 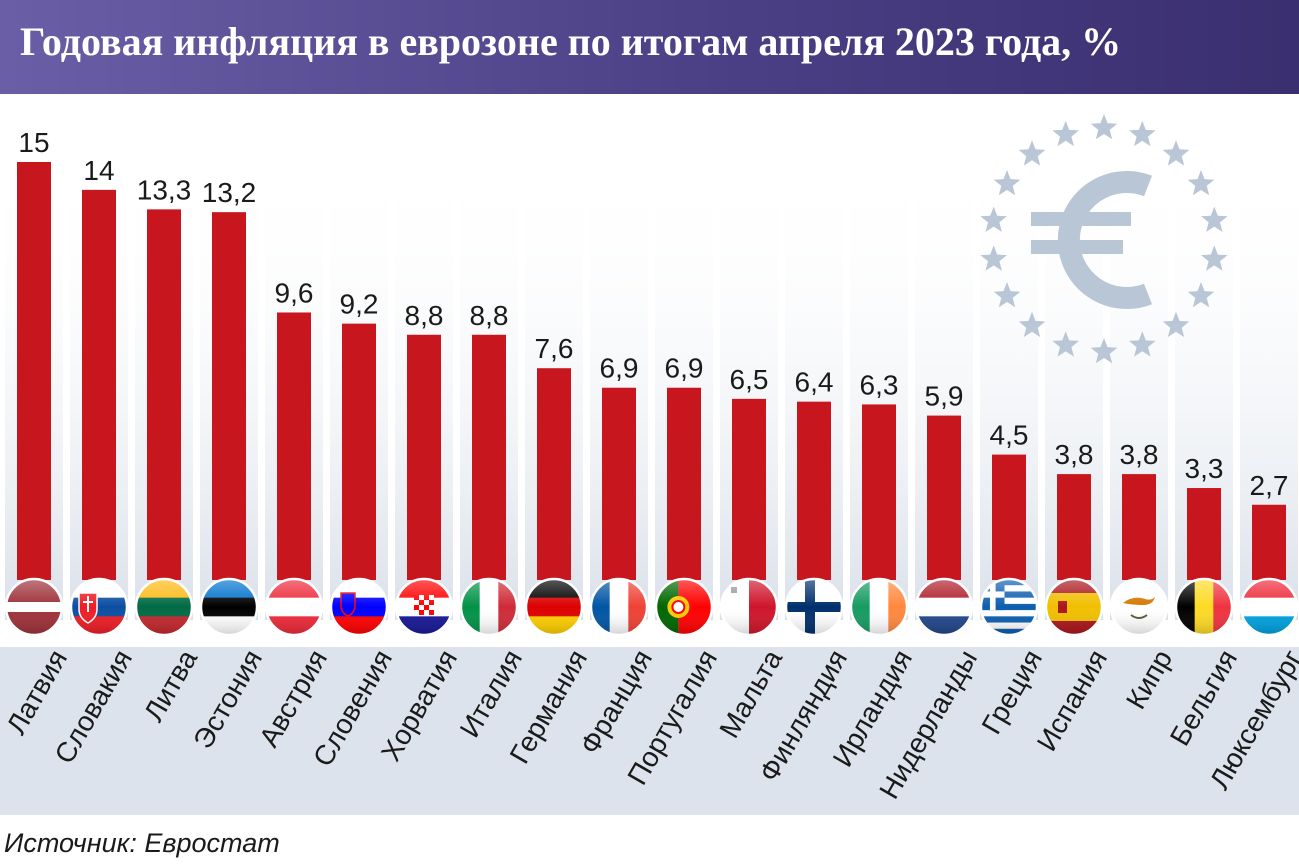 What do you see at coordinates (424, 607) in the screenshot?
I see `croatia-flag-icon` at bounding box center [424, 607].